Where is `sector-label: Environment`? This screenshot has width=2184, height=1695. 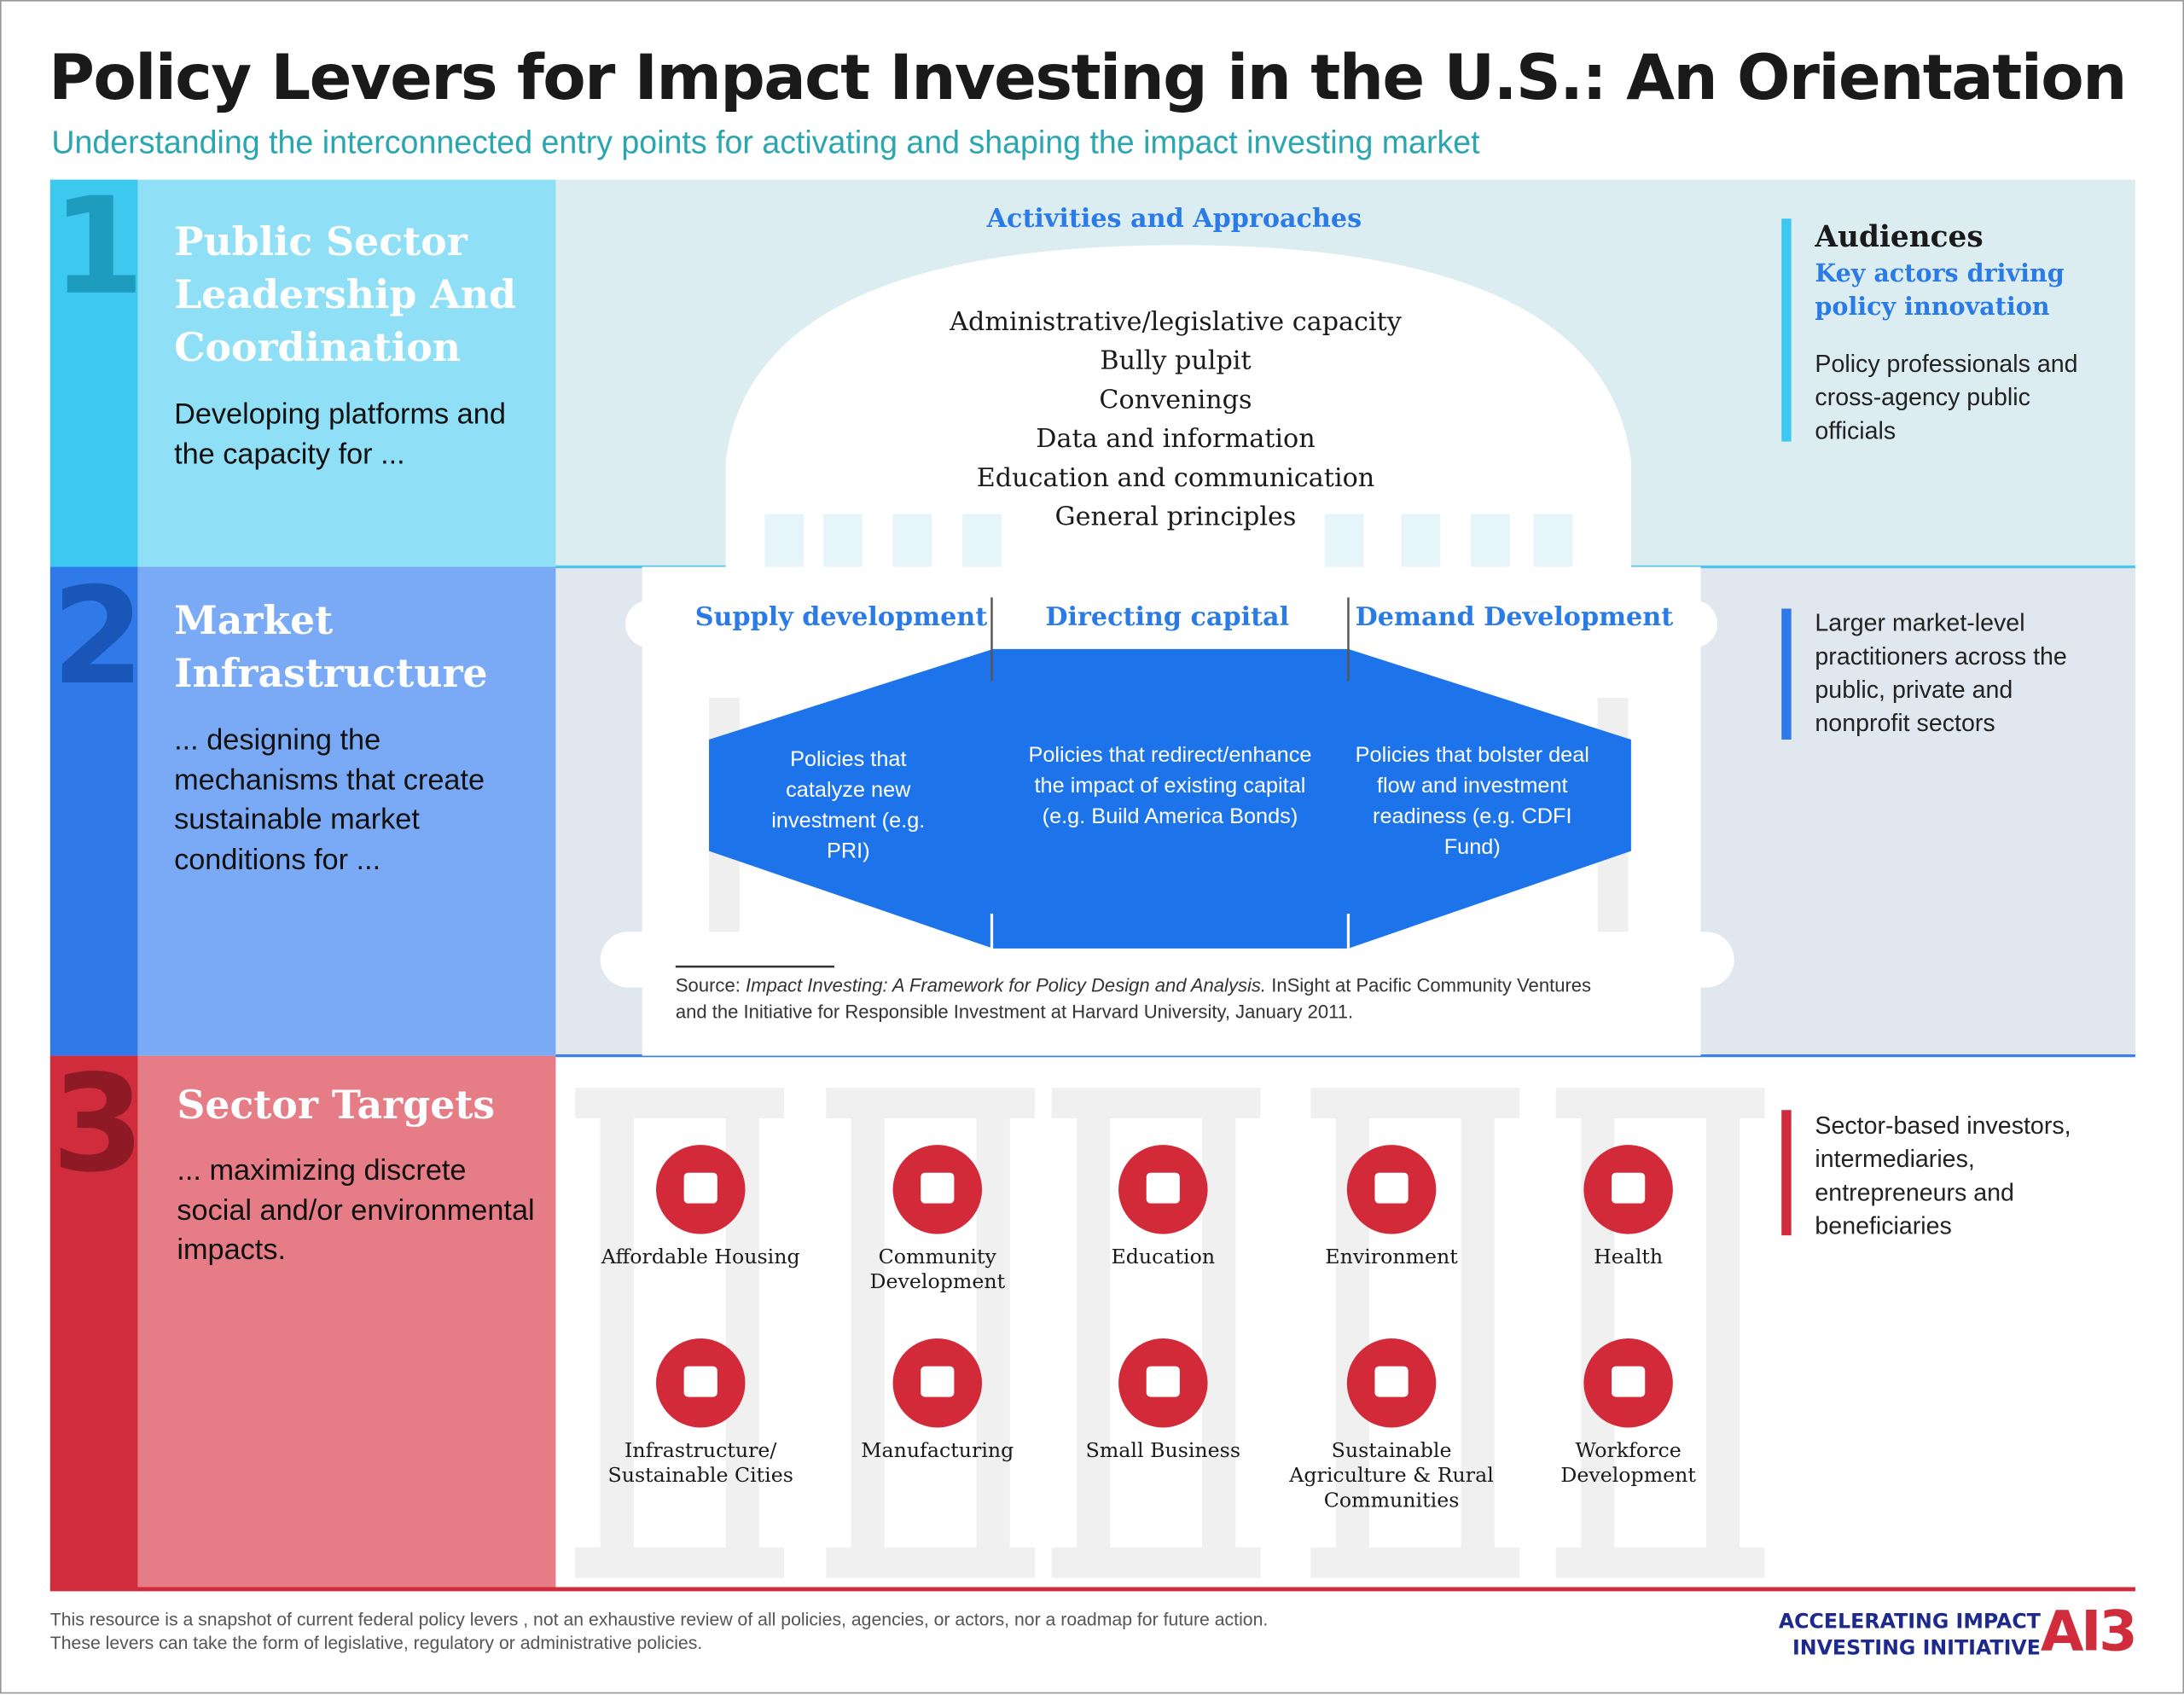 sector-label: Environment is located at coordinates (1391, 1257).